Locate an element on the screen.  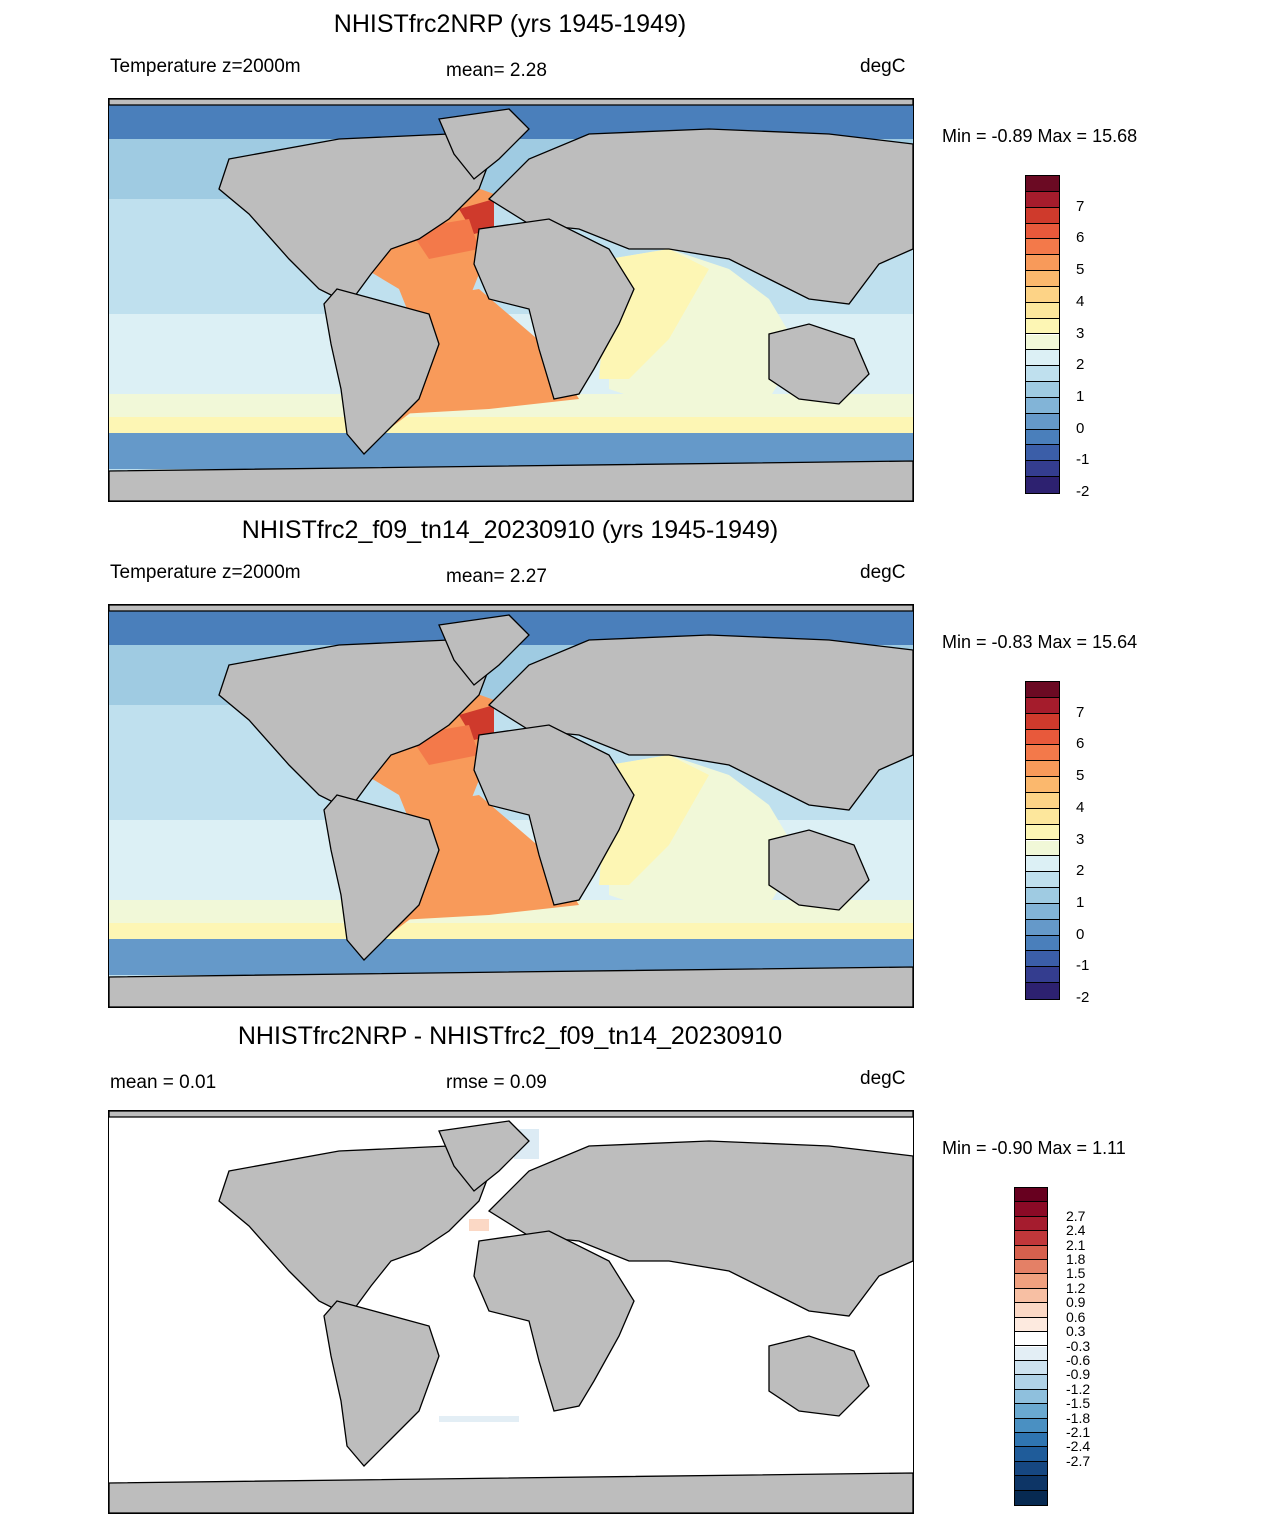
mean-label: mean= 2.27 is located at coordinates (496, 576).